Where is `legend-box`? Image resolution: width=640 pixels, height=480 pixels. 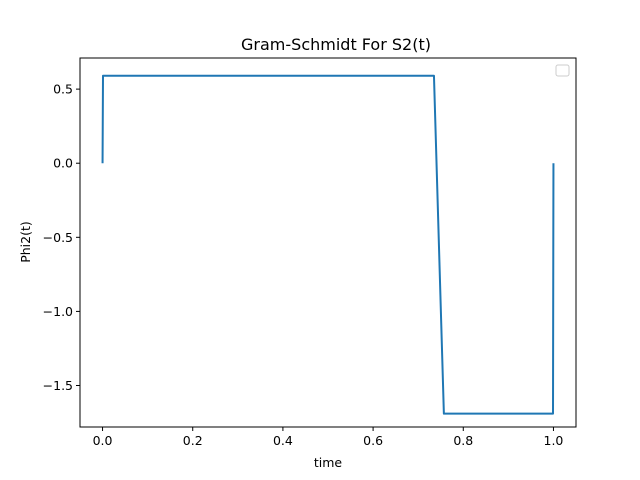
legend-box is located at coordinates (562, 70).